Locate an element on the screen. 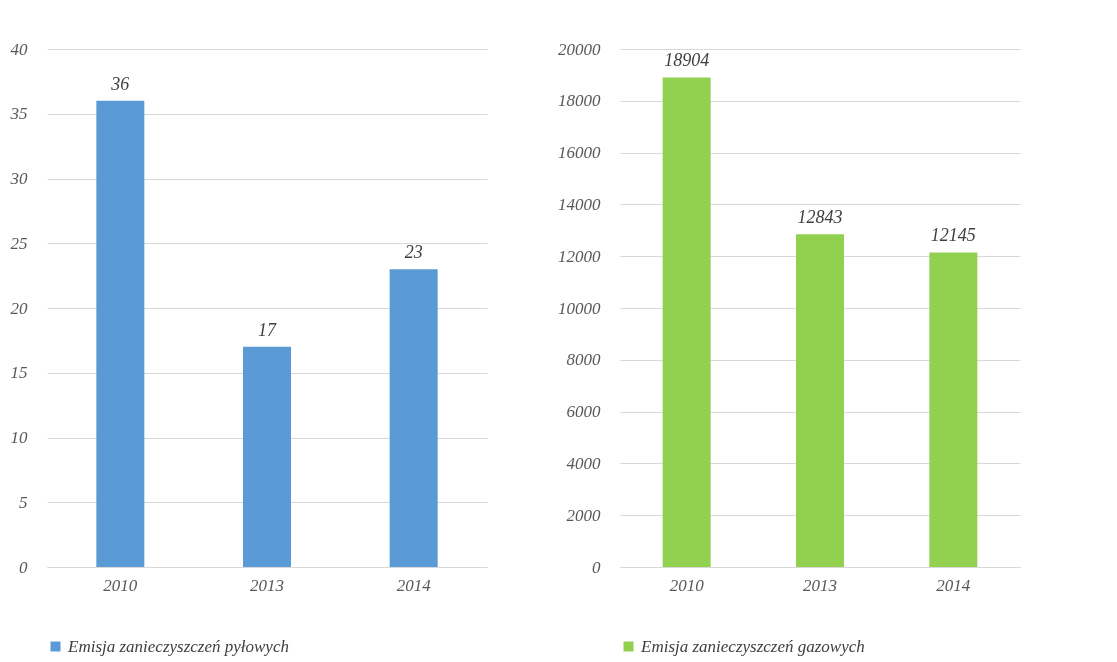  y-tick-label: 18000 is located at coordinates (579, 101).